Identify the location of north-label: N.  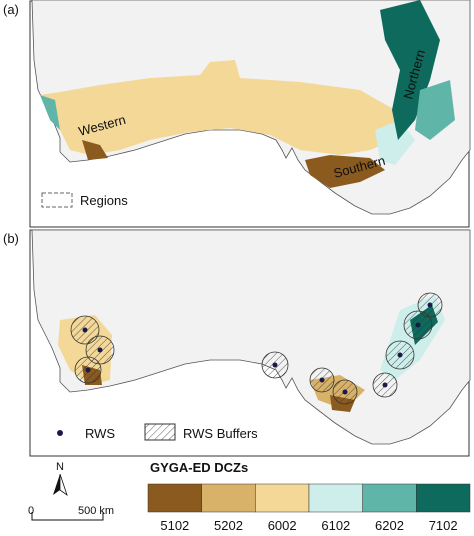
(60, 467).